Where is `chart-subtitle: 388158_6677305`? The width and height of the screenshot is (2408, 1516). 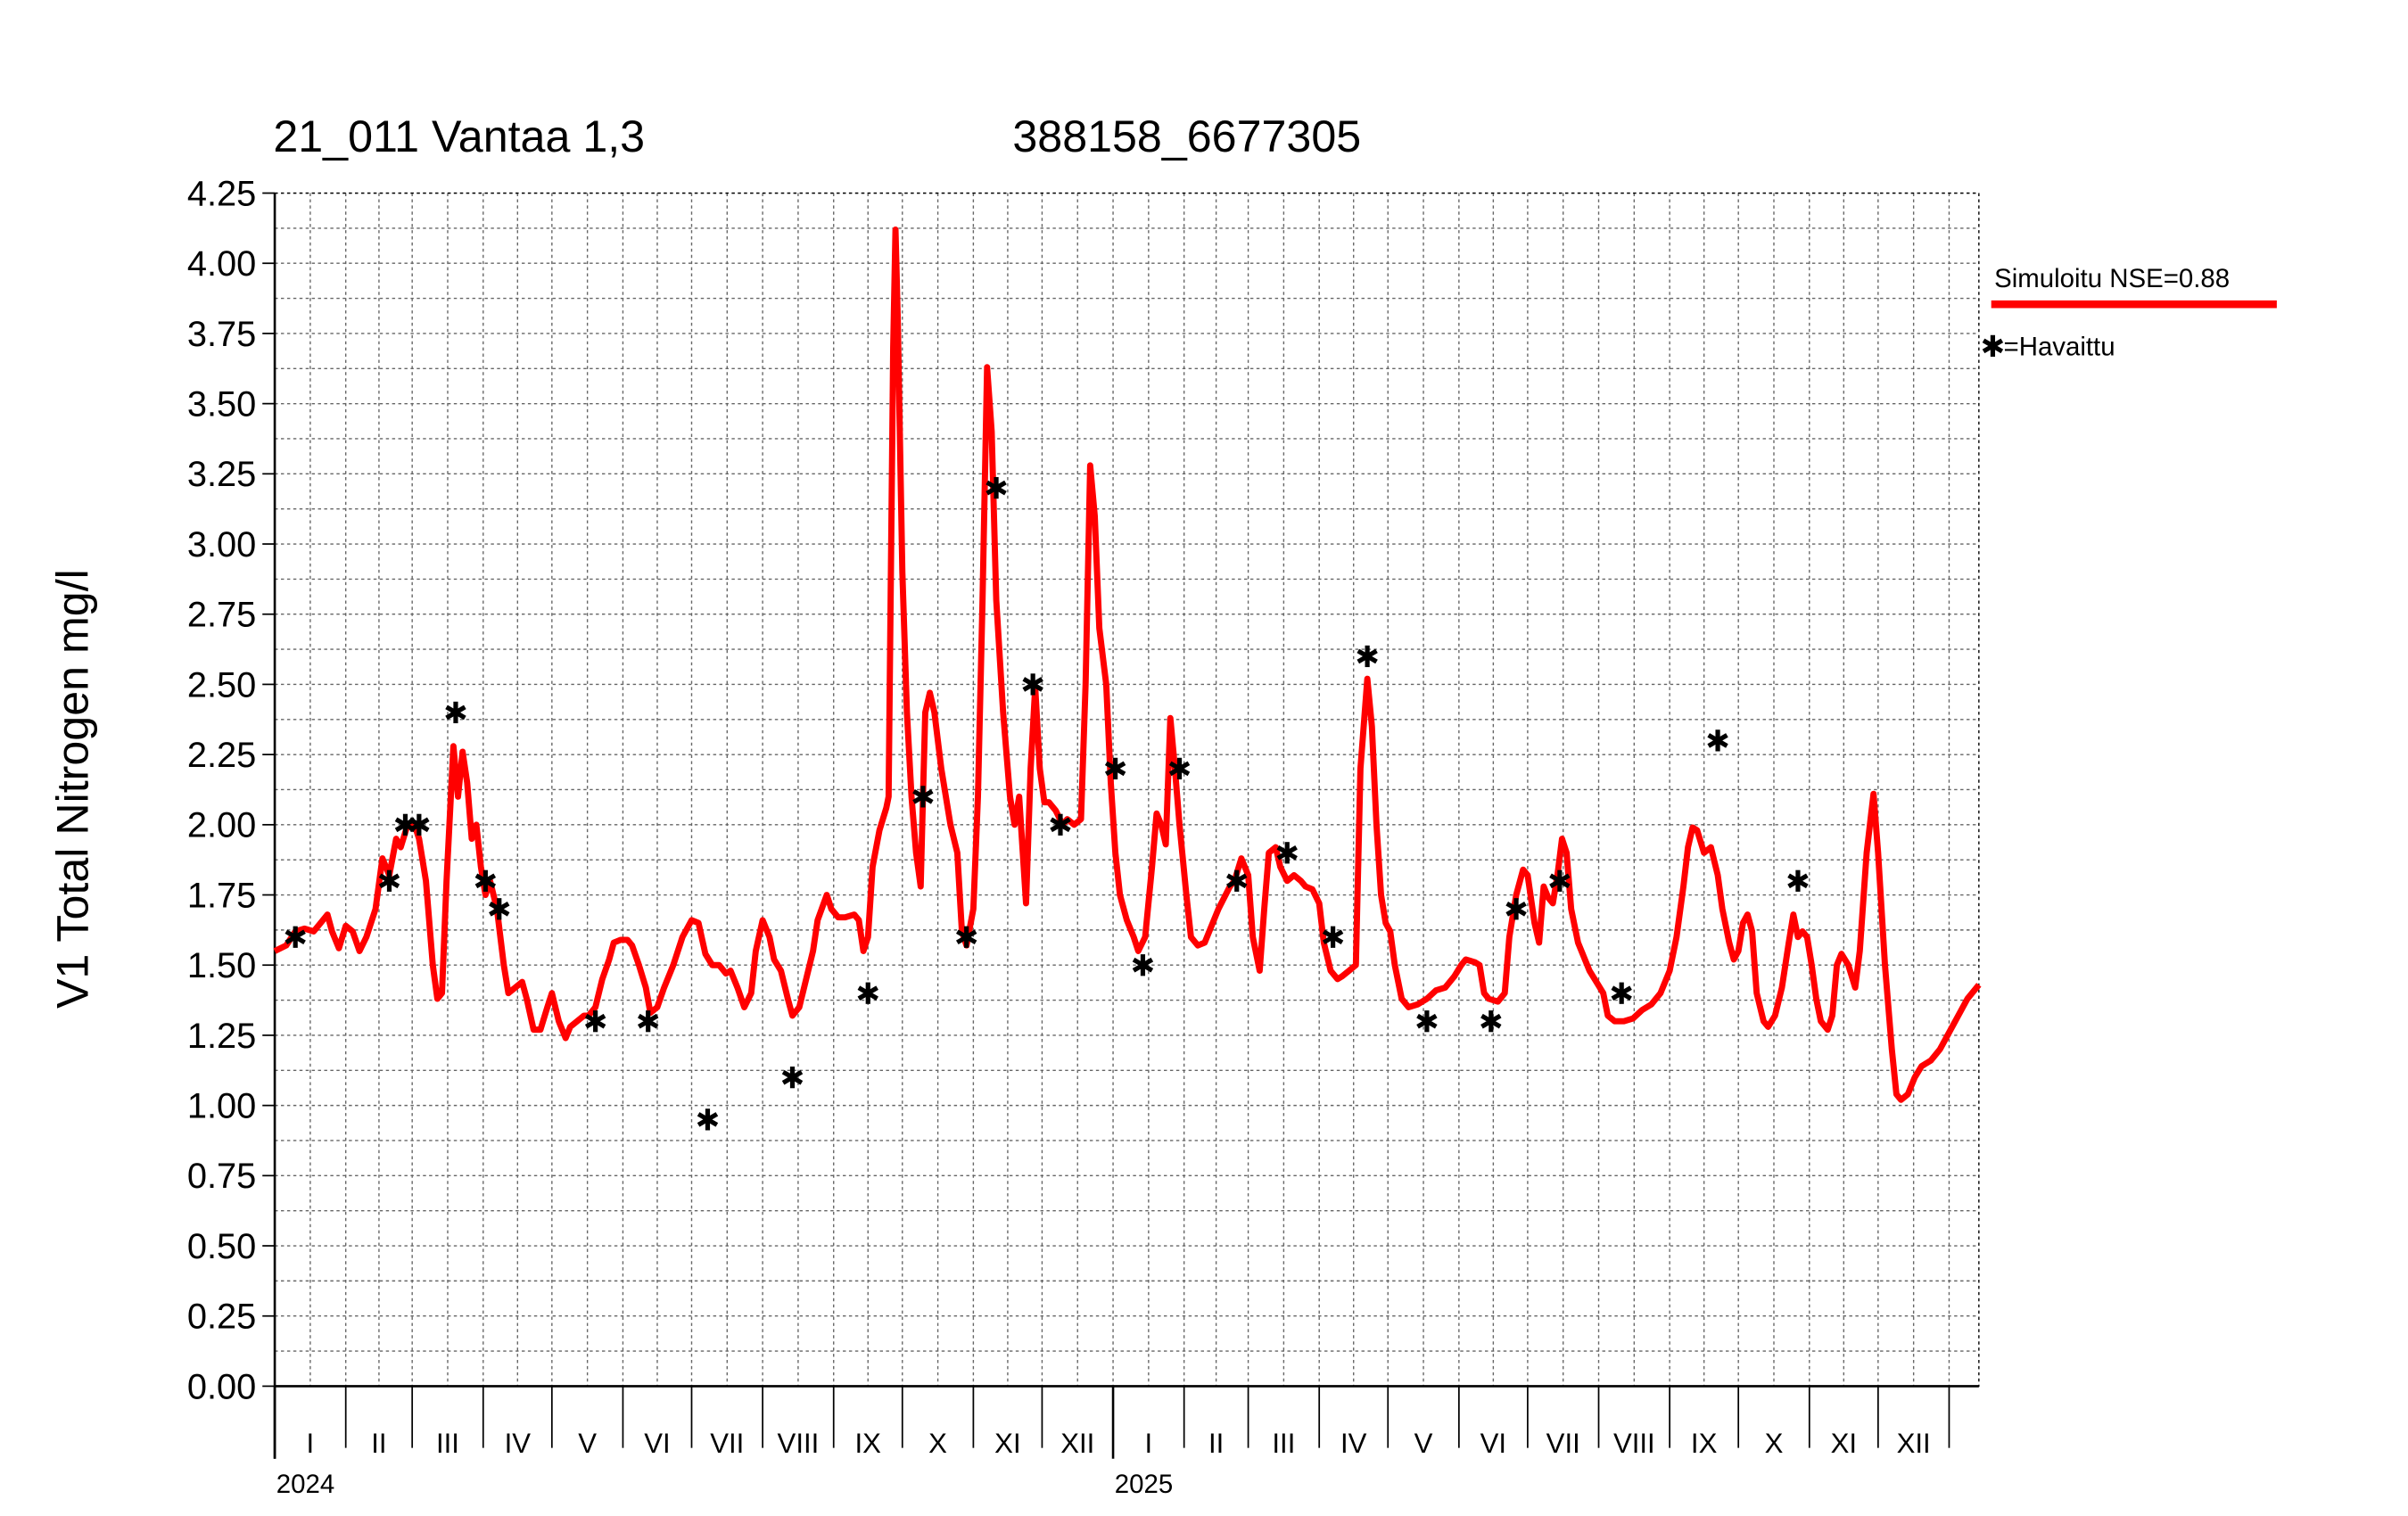 chart-subtitle: 388158_6677305 is located at coordinates (1186, 136).